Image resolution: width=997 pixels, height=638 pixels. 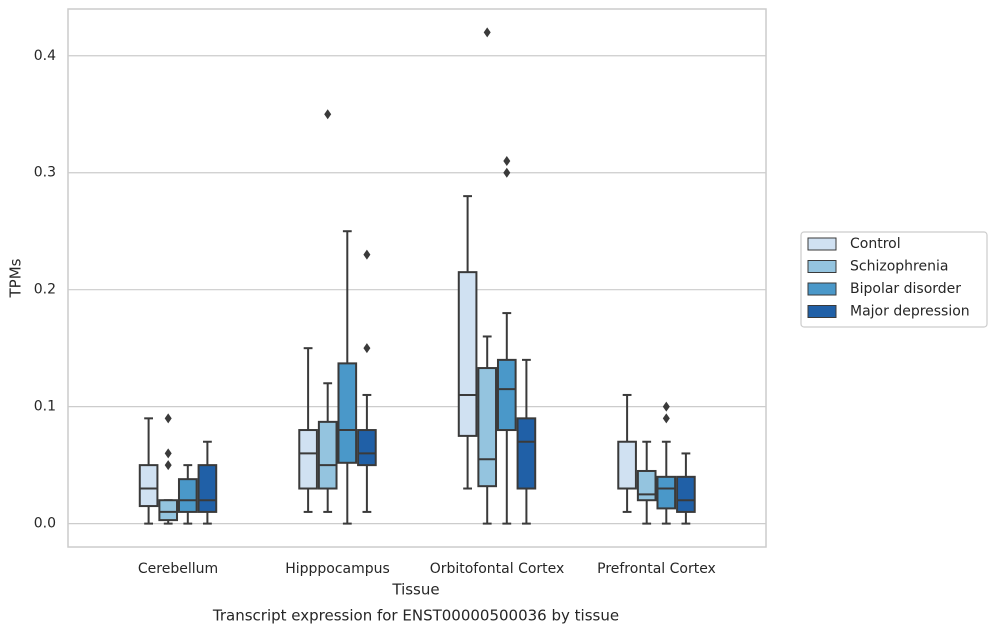 What do you see at coordinates (178, 569) in the screenshot?
I see `x-tick-label: Cerebellum` at bounding box center [178, 569].